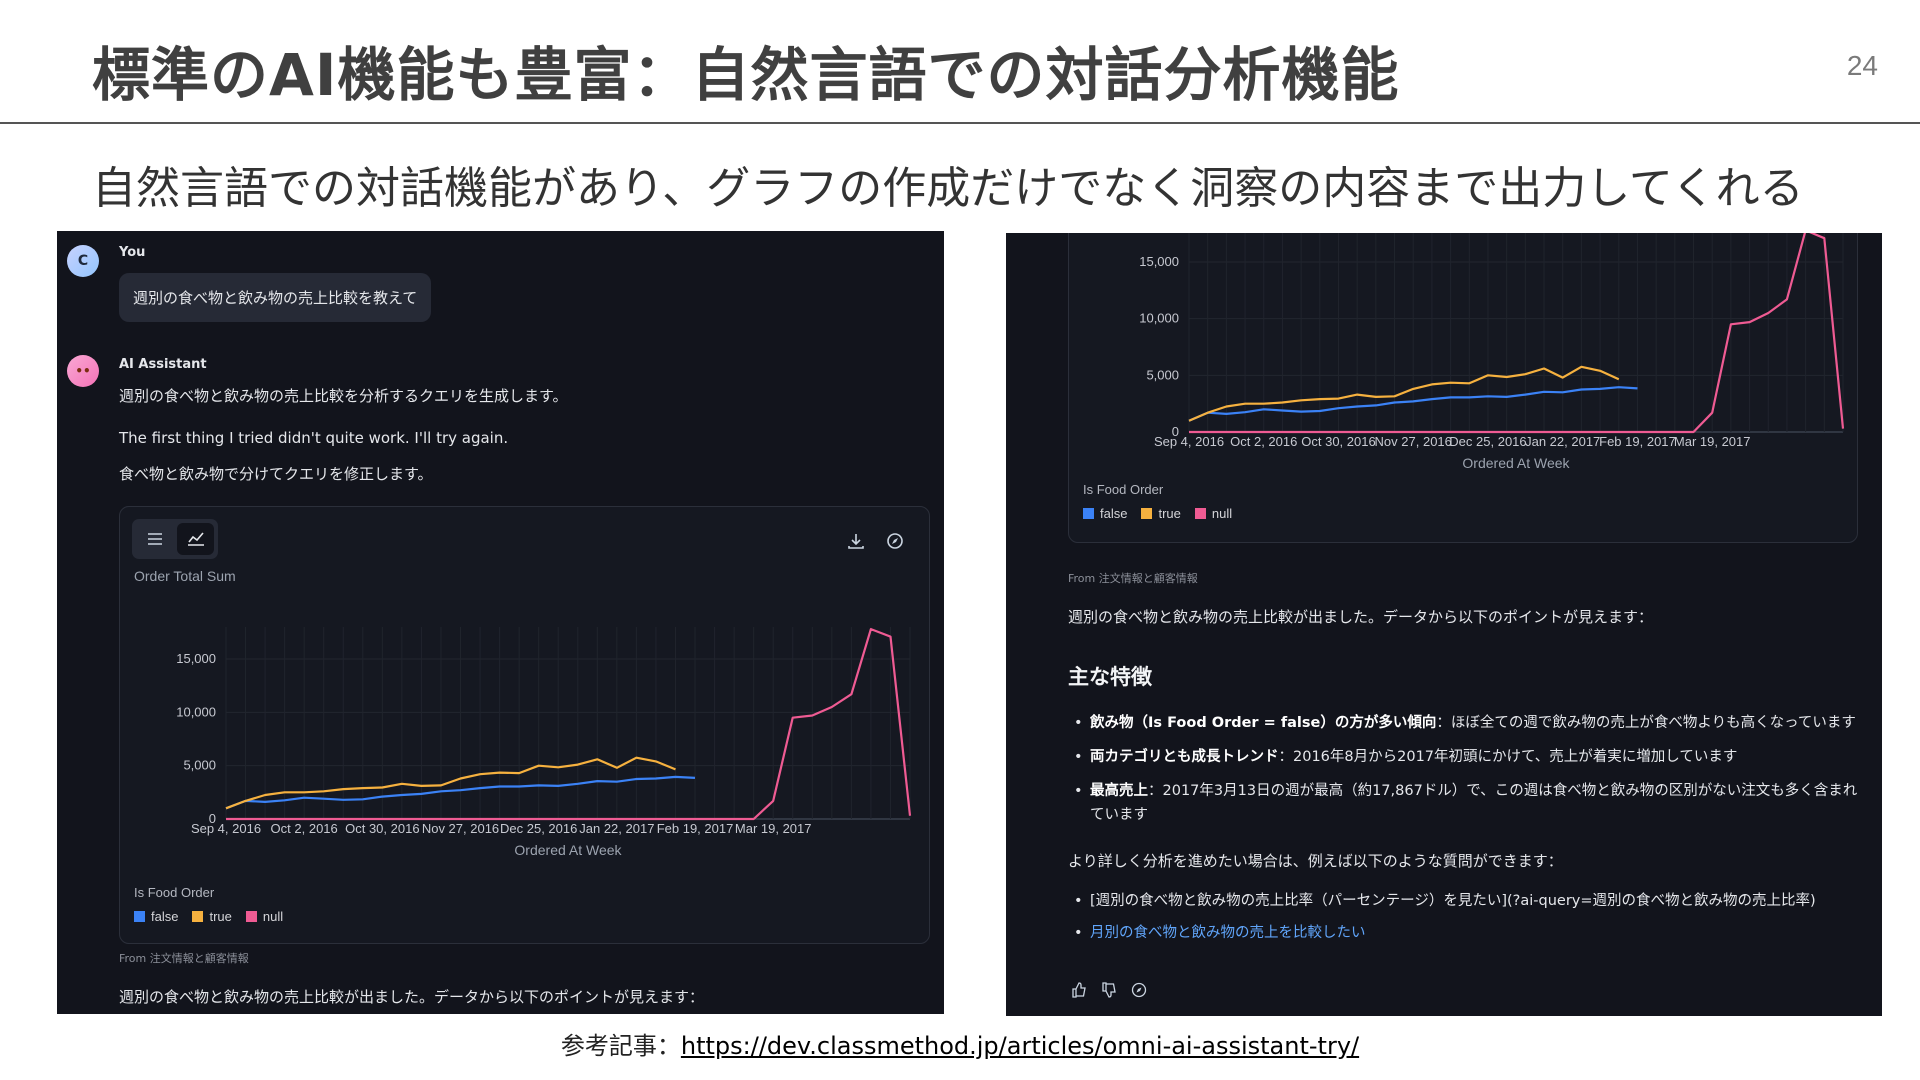 This screenshot has height=1080, width=1920. What do you see at coordinates (948, 188) in the screenshot?
I see `slide-subtitle: 自然言語での対話機能があり、グラフの作成だけでなく洞察の内容まで出力してくれる` at bounding box center [948, 188].